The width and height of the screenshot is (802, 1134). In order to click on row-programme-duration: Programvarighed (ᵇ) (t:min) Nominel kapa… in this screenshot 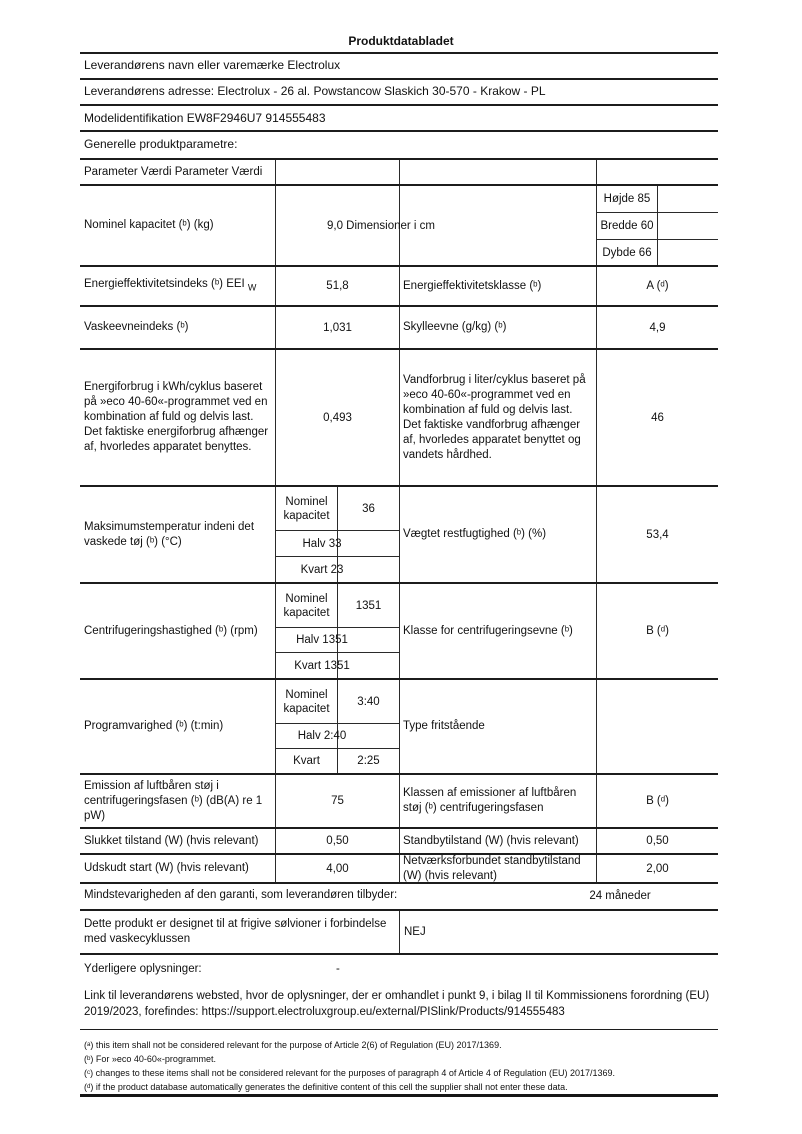, I will do `click(399, 727)`.